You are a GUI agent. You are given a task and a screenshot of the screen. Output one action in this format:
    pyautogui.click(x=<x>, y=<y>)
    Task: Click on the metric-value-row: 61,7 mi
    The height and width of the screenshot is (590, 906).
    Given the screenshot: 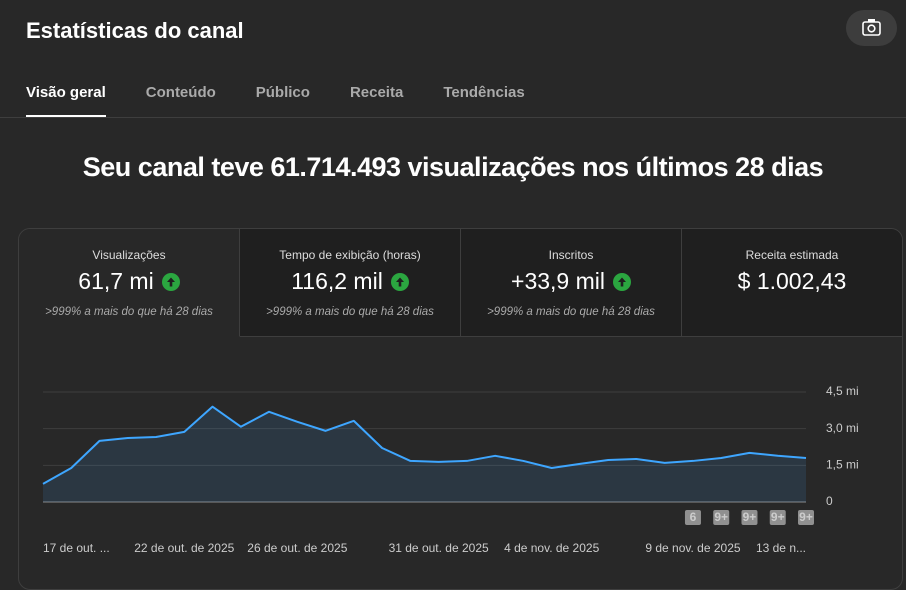 What is the action you would take?
    pyautogui.click(x=129, y=281)
    